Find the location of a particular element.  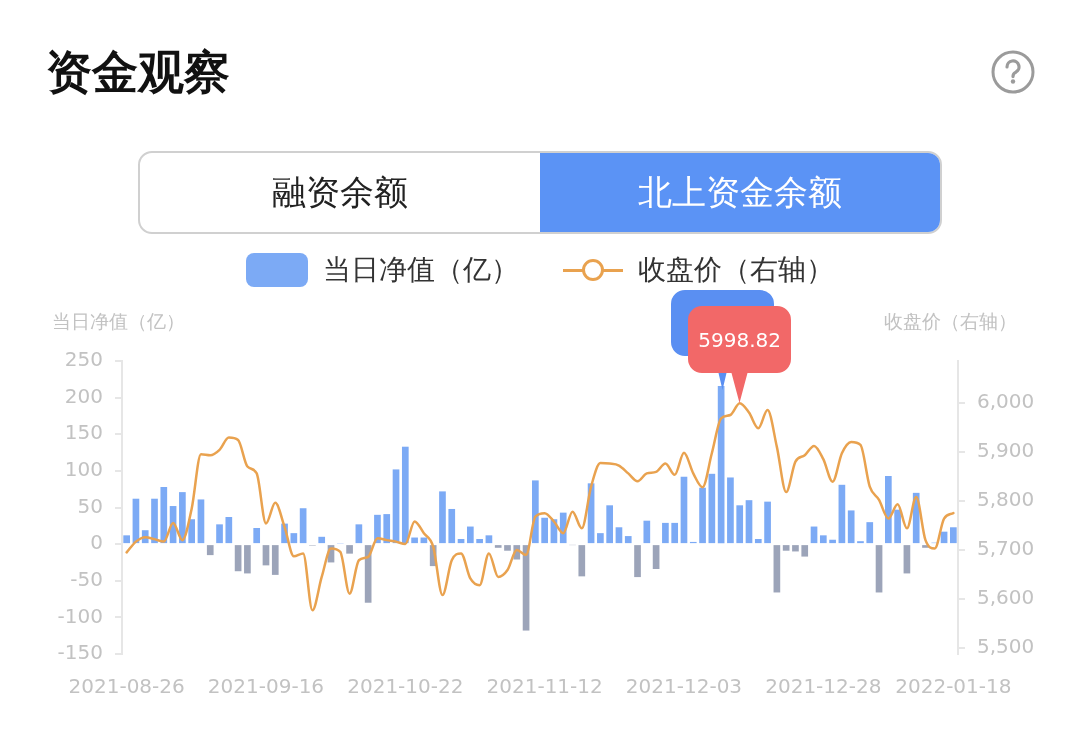

y-tick-label: -50 is located at coordinates (86, 578).